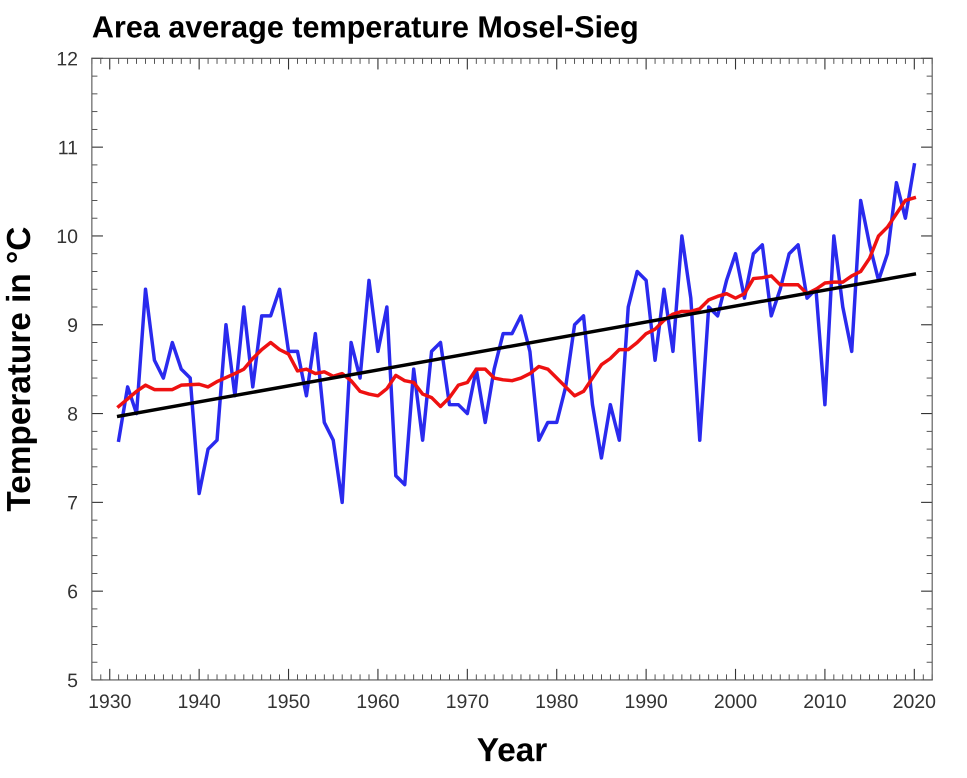  What do you see at coordinates (73, 414) in the screenshot?
I see `y-tick-label: 8` at bounding box center [73, 414].